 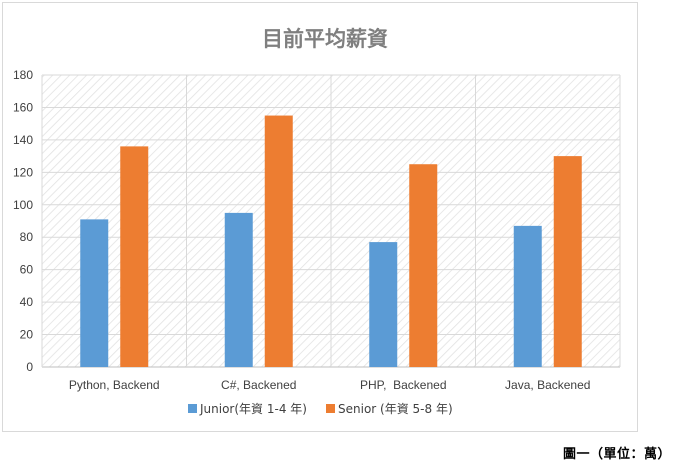 I want to click on legend-label: Senior (年資 5-8 年), so click(x=395, y=409).